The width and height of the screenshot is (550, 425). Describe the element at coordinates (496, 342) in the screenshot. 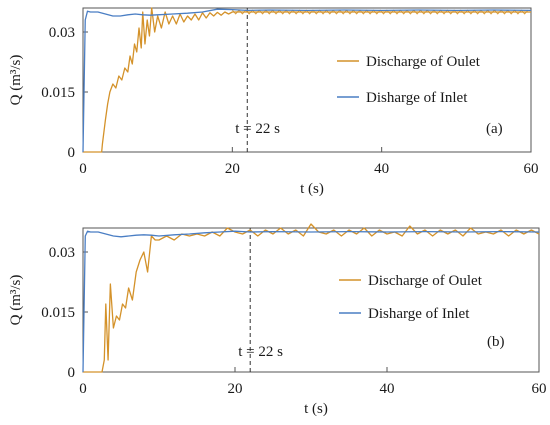

I see `panel-label: (b)` at that location.